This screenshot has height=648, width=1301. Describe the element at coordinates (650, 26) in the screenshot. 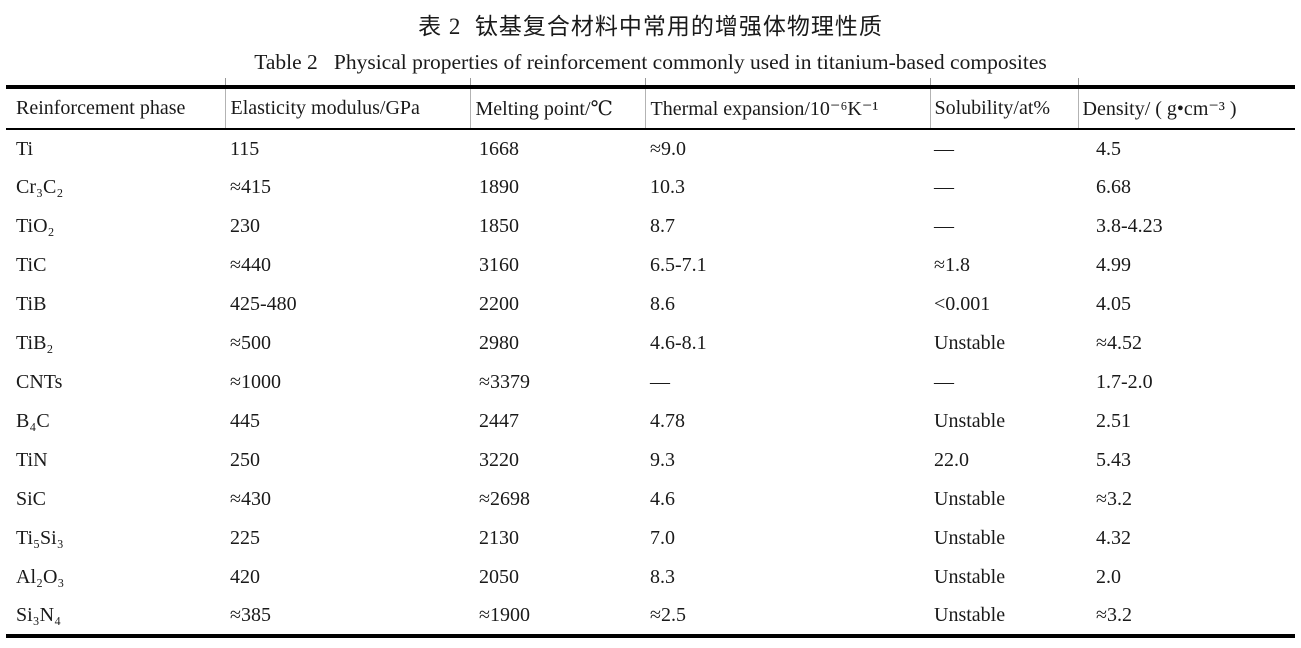

I see `table-caption-chinese: 表 2 钛基复合材料中常用的增强体物理性质` at that location.